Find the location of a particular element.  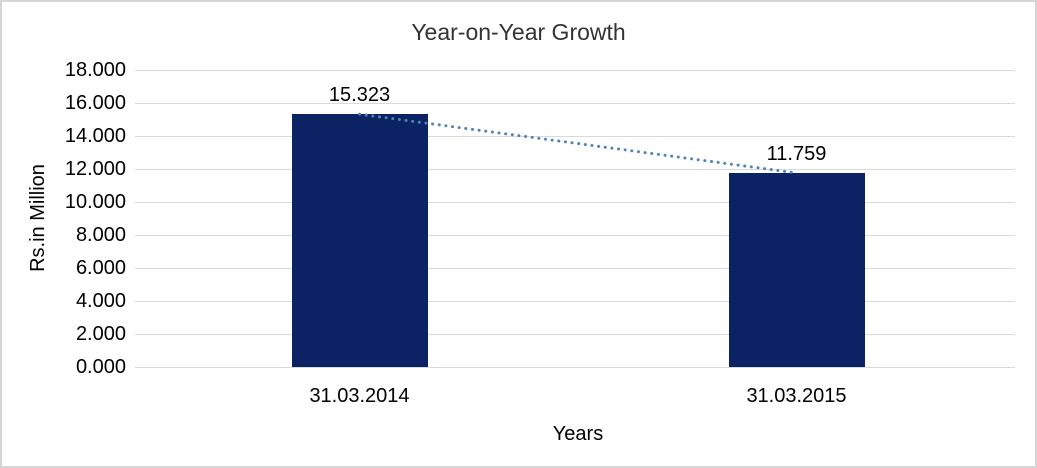

y-tick-label: 8.000 is located at coordinates (100, 235).